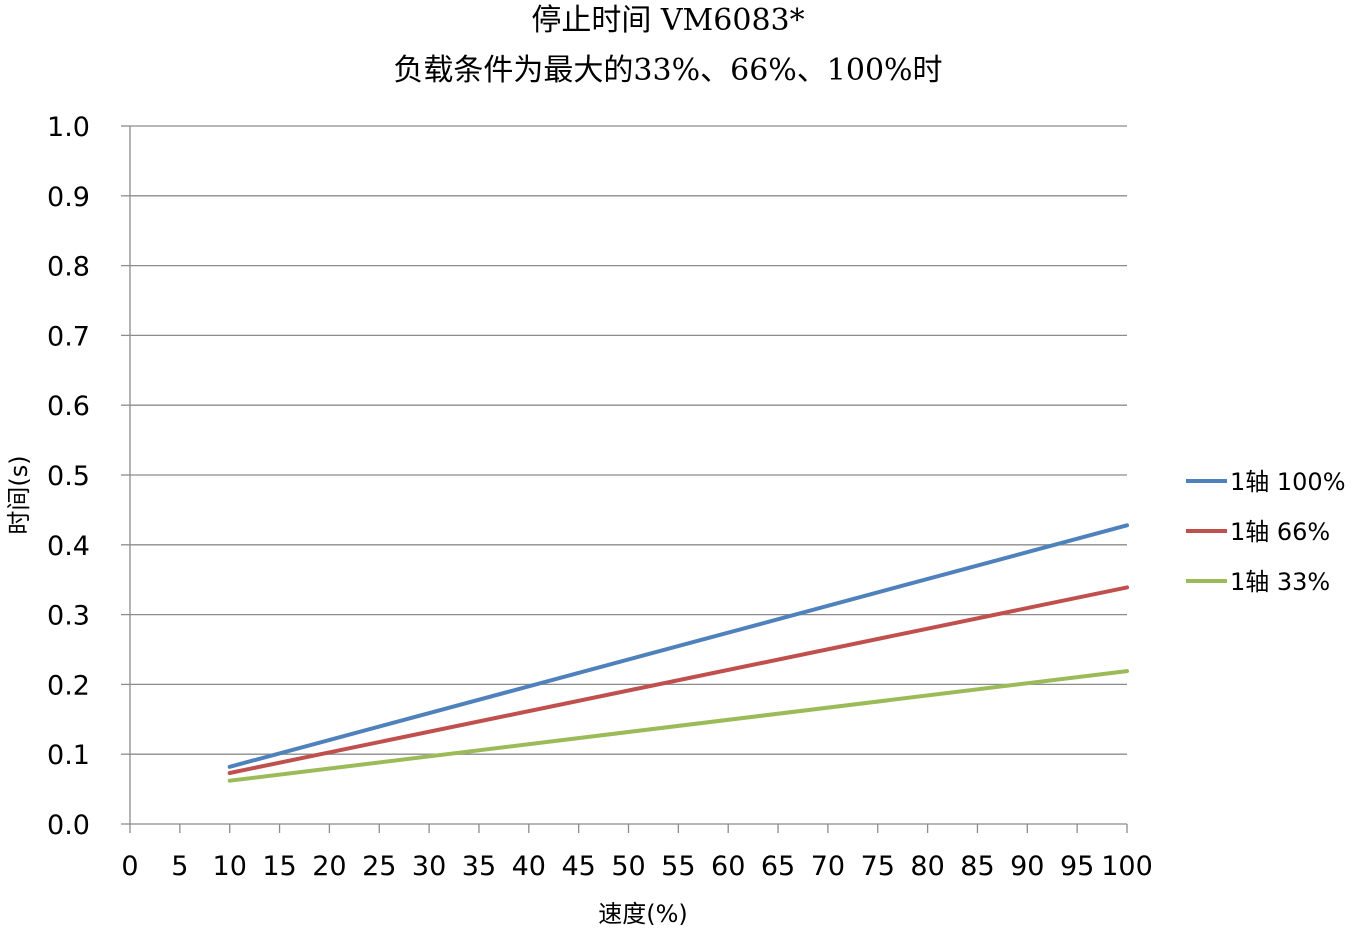 This screenshot has width=1360, height=928. Describe the element at coordinates (68, 267) in the screenshot. I see `y-tick-label: 0.8` at that location.